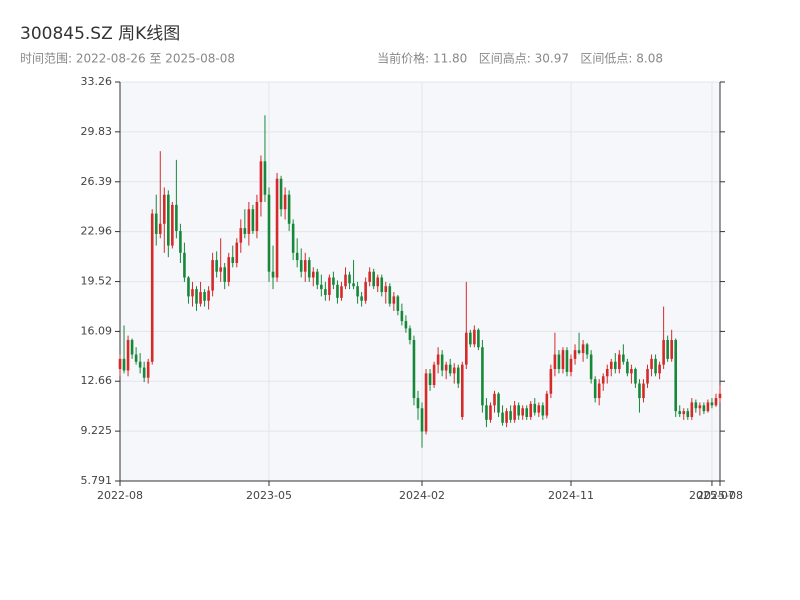 This screenshot has width=800, height=600. I want to click on x-tick-label: 2024-11, so click(571, 495).